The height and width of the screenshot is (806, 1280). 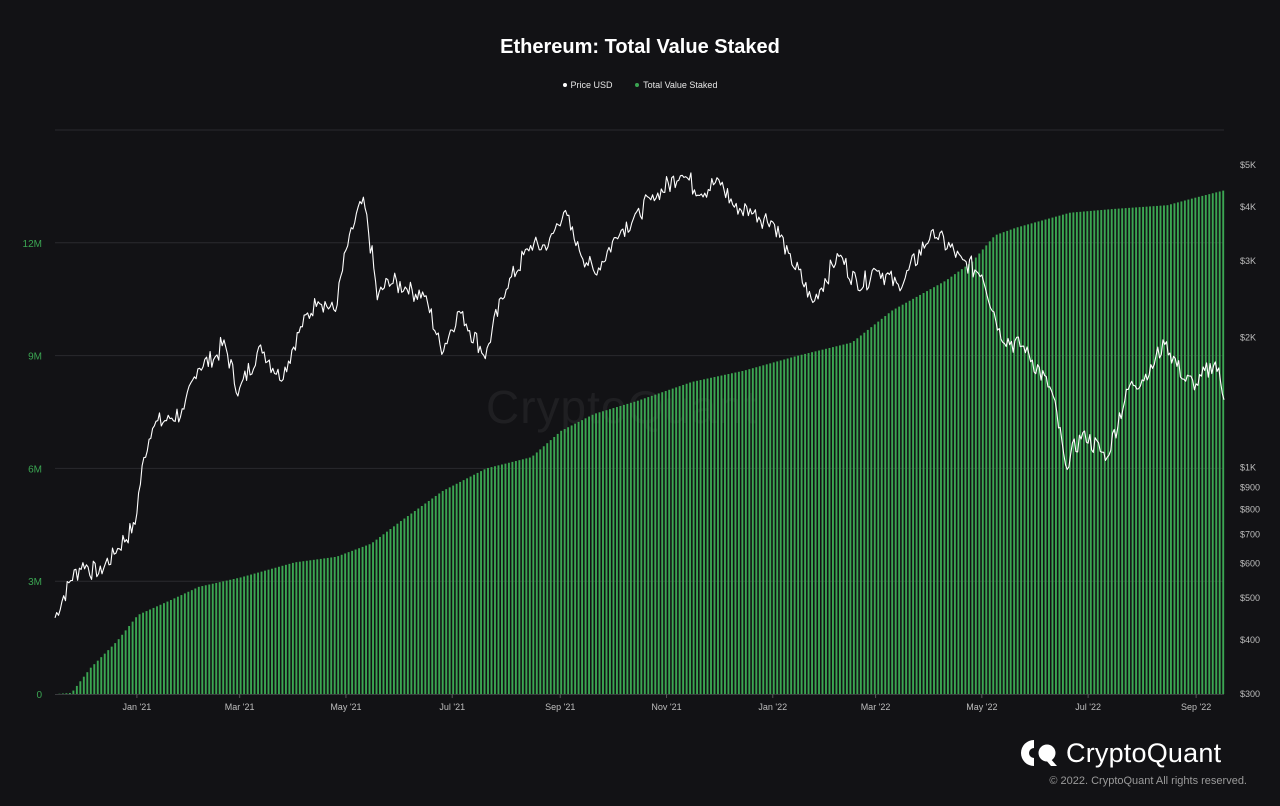 I want to click on y-right-tick-label: $3K, so click(x=1248, y=261).